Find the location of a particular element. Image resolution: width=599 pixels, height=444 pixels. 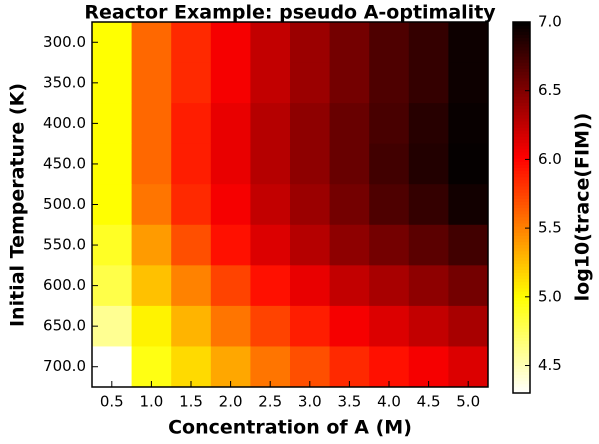

y-tick-label: 550.0 is located at coordinates (64, 245).